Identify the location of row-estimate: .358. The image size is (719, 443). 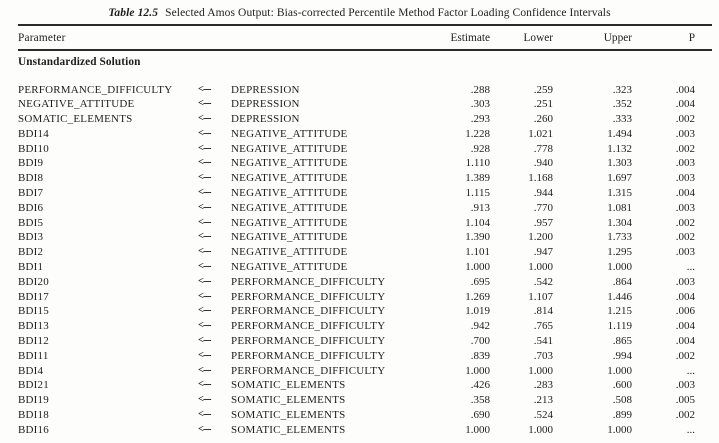
(480, 400).